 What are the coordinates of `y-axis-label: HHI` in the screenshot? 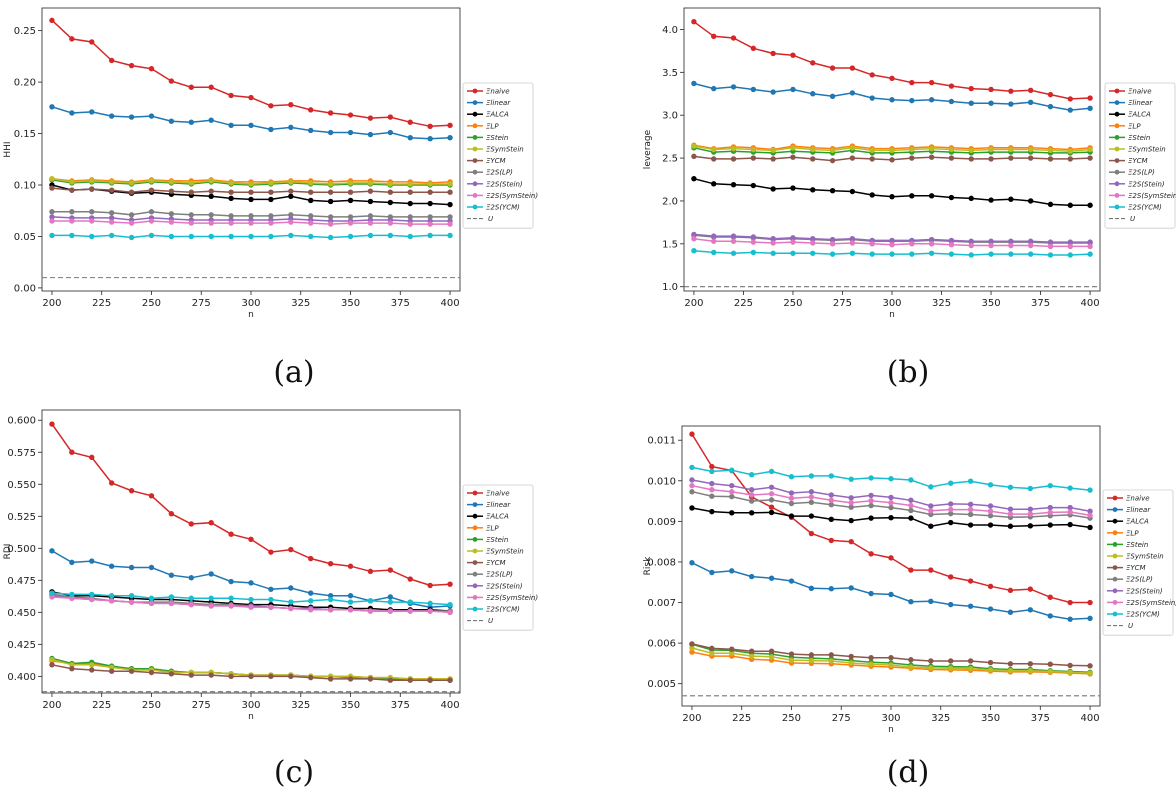 It's located at (8, 149).